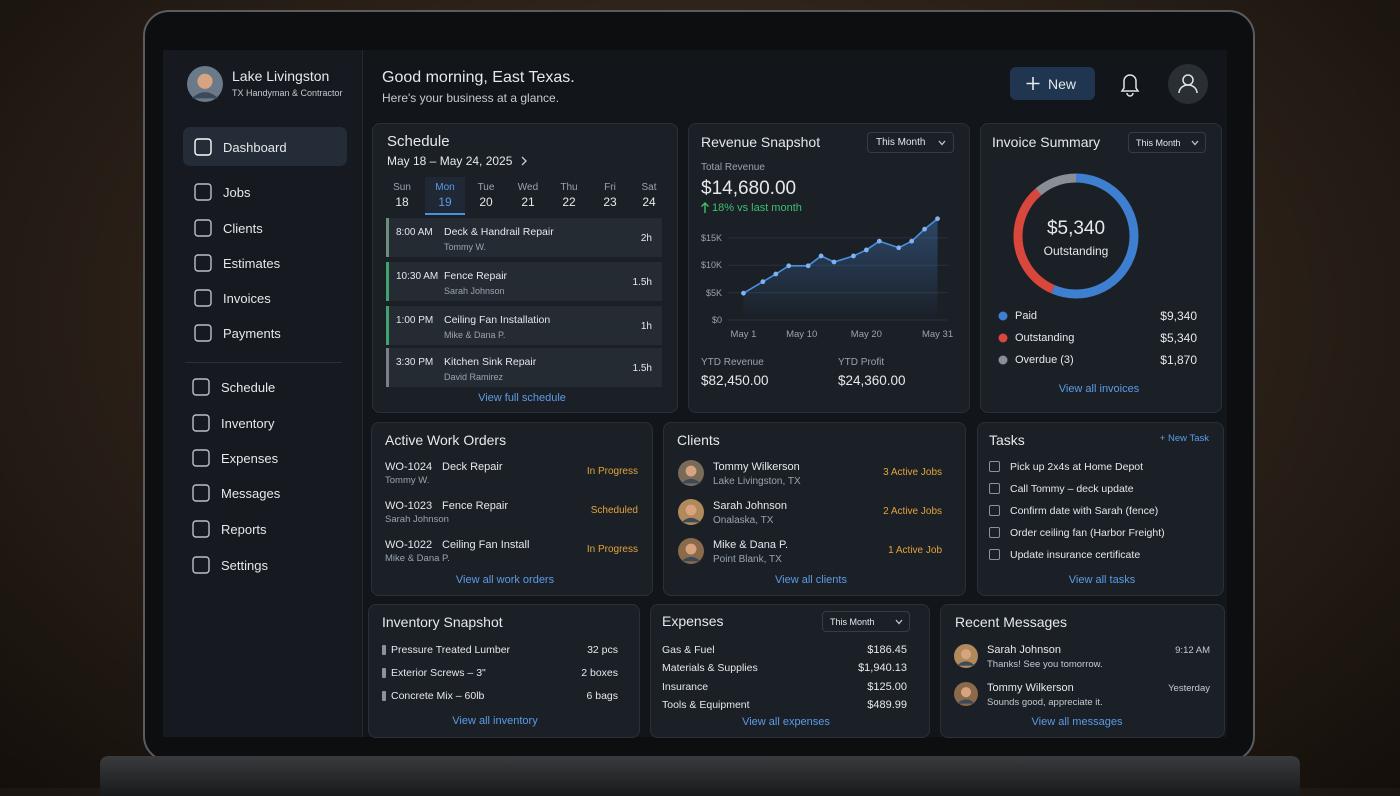 The image size is (1400, 796). What do you see at coordinates (852, 621) in the screenshot?
I see `filter-label: This Month` at bounding box center [852, 621].